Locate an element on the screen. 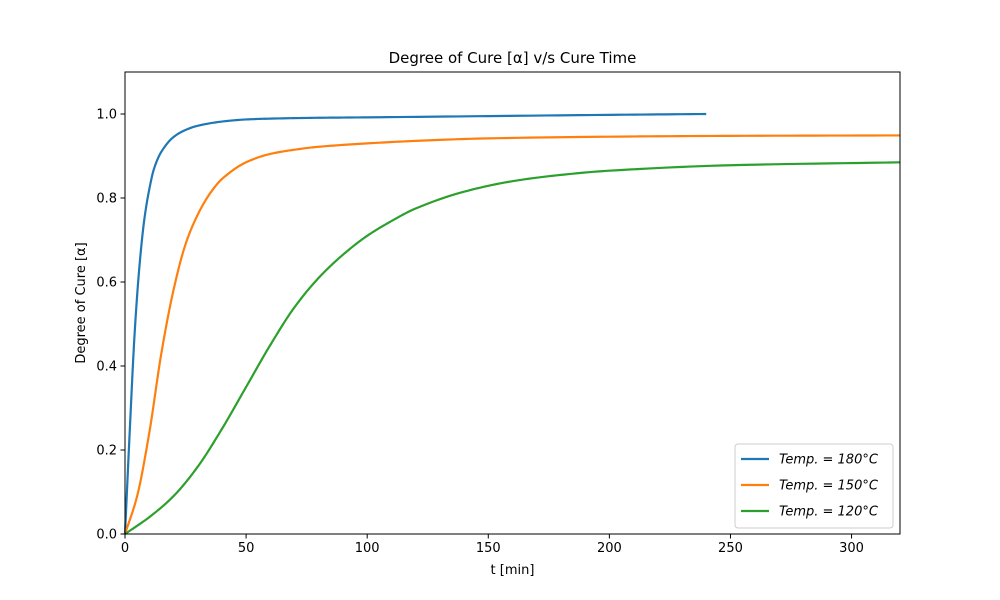 This screenshot has width=1000, height=600. legend-entry-2: Temp. = 120°C is located at coordinates (829, 512).